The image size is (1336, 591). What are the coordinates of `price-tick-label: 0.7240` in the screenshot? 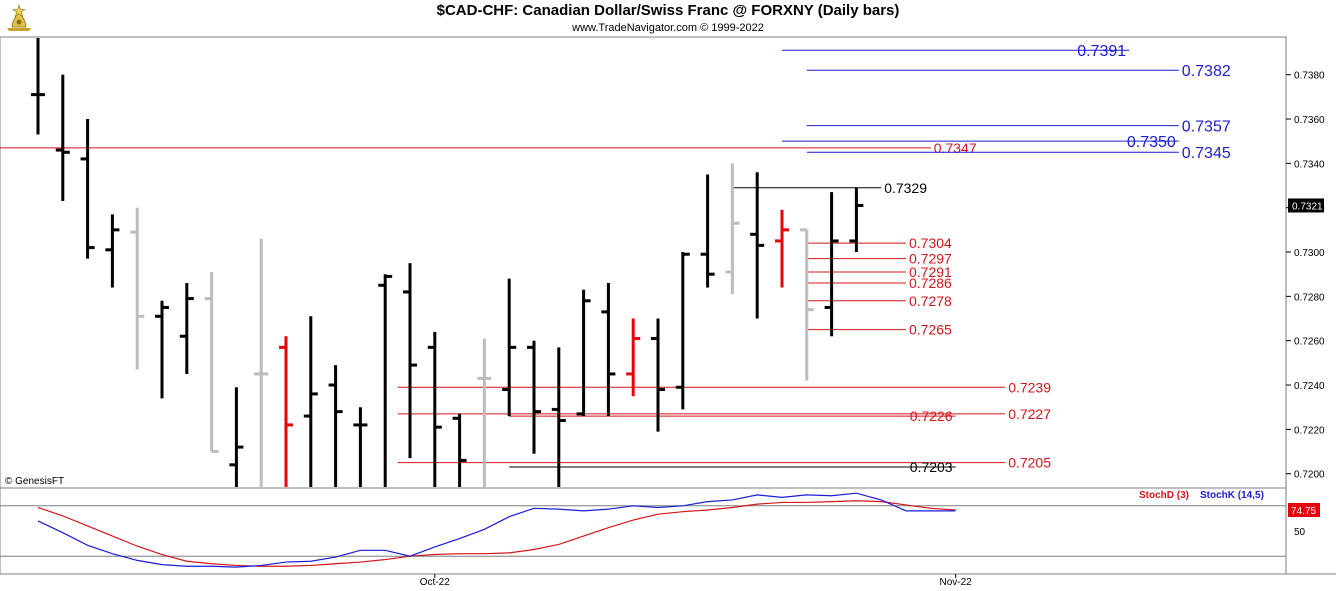 It's located at (1309, 386).